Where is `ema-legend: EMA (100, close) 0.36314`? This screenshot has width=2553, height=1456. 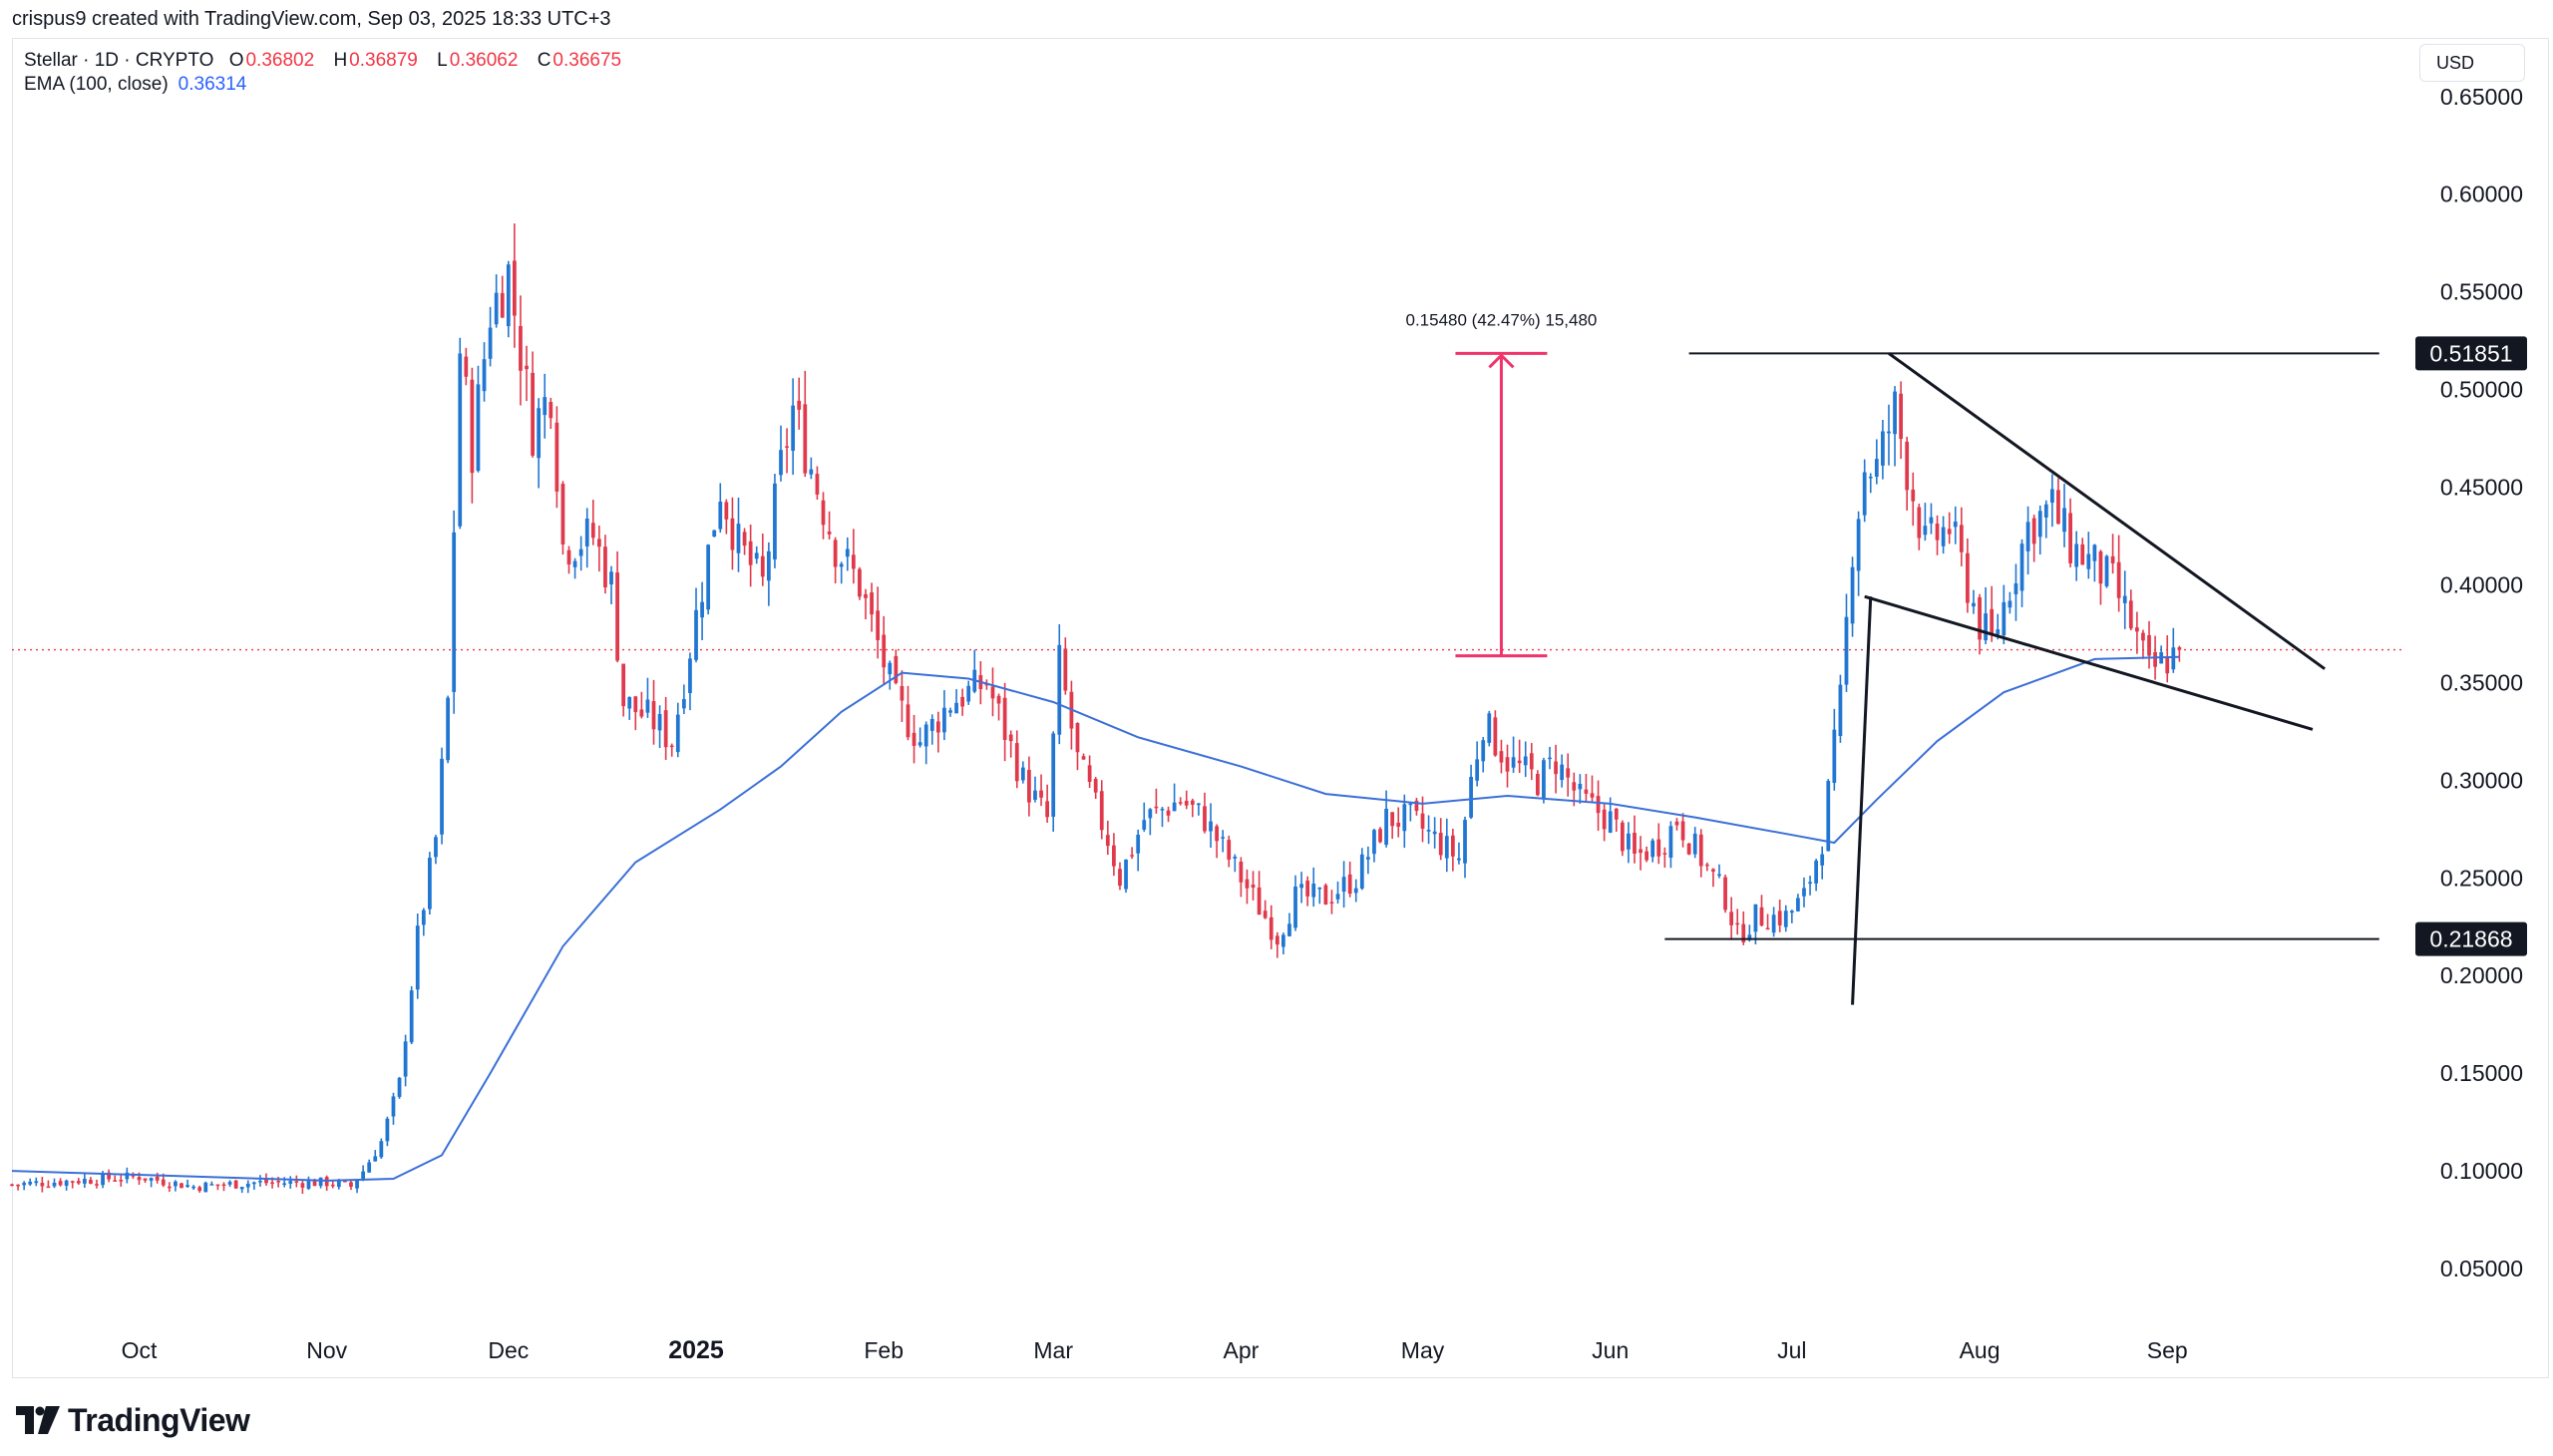
ema-legend: EMA (100, close) 0.36314 is located at coordinates (135, 85).